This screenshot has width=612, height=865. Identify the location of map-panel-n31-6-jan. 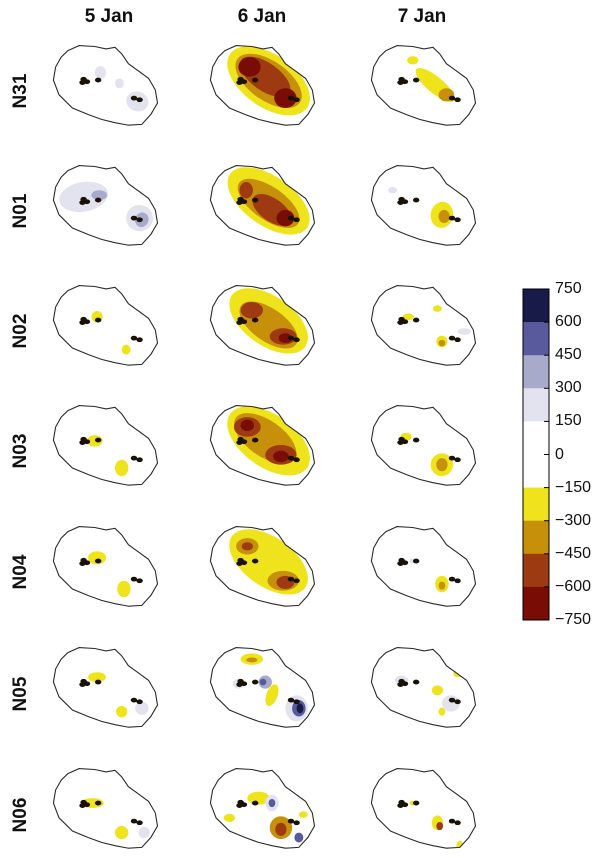
(262, 85).